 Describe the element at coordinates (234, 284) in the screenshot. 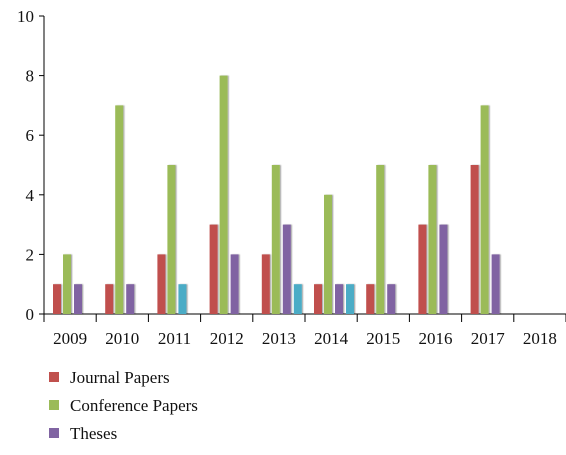

I see `bar-theses-2012` at that location.